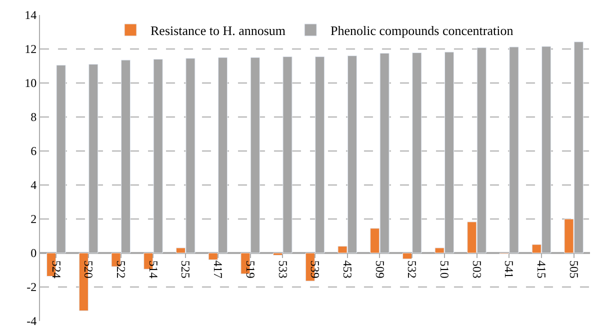 This screenshot has height=336, width=600. What do you see at coordinates (347, 269) in the screenshot?
I see `x-tick-label: 453` at bounding box center [347, 269].